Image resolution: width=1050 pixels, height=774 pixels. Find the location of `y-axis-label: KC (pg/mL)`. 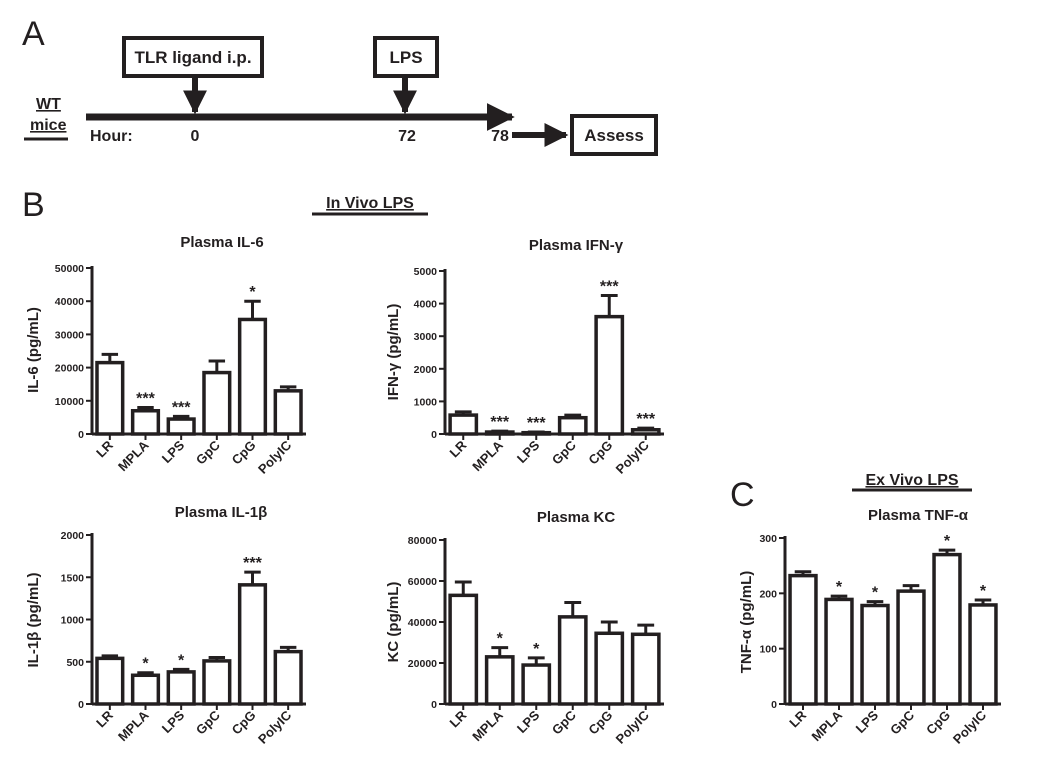

y-axis-label: KC (pg/mL) is located at coordinates (393, 622).